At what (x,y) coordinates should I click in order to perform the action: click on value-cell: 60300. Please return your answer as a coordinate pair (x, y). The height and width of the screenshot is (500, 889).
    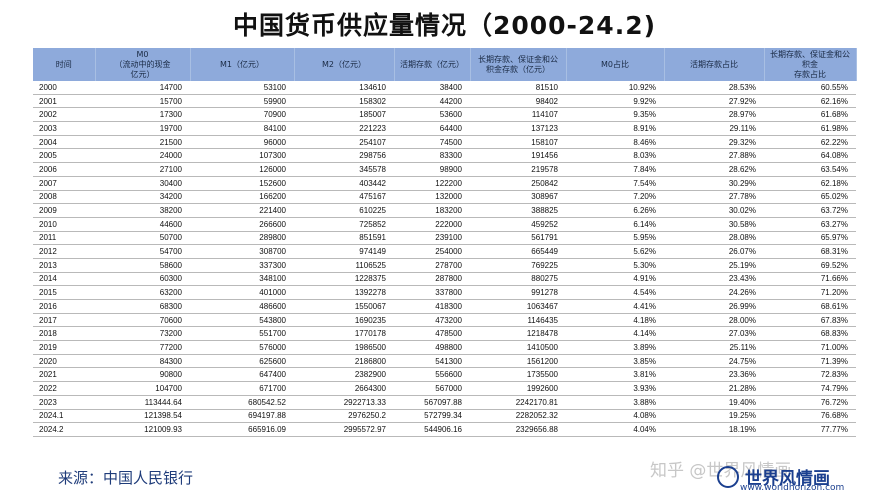
    Looking at the image, I should click on (142, 279).